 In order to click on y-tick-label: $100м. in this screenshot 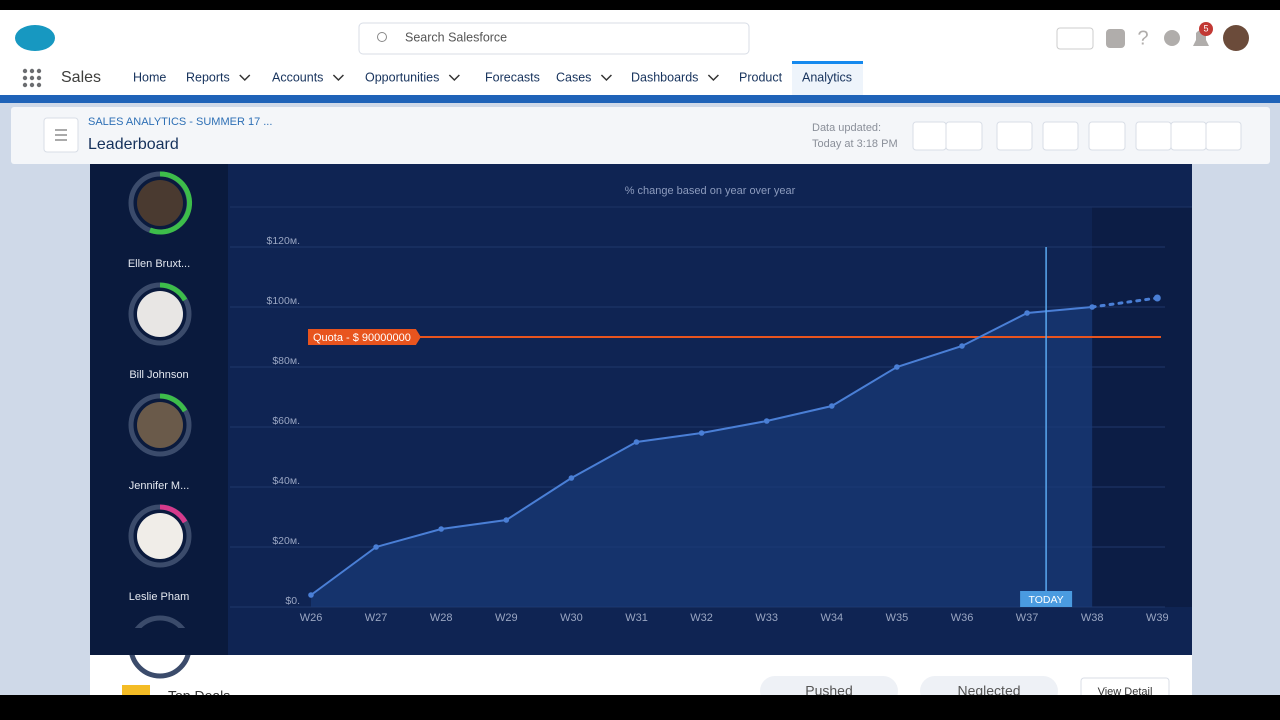, I will do `click(284, 301)`.